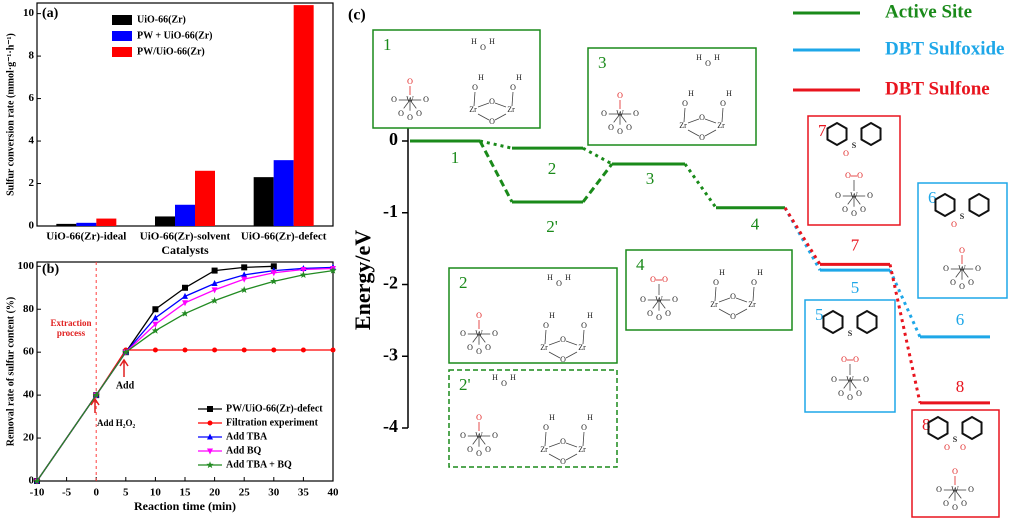 This screenshot has height=521, width=1024. I want to click on annotation: Extraction process, so click(71, 328).